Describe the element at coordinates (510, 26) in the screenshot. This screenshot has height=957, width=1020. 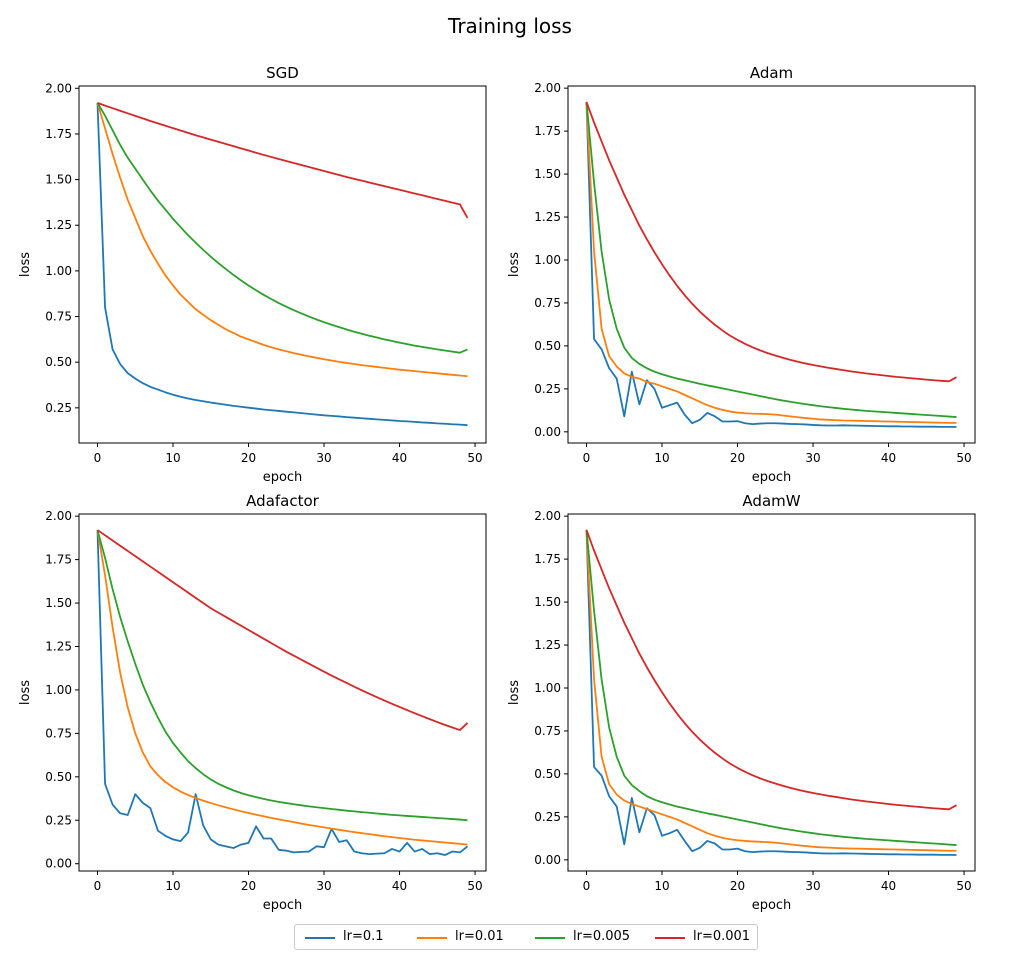
I see `figure-title: Training loss` at that location.